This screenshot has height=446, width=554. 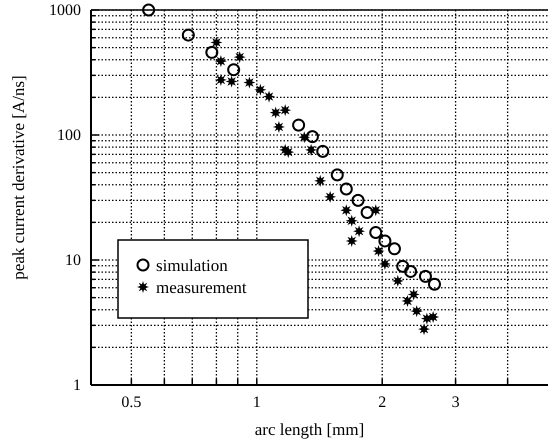 What do you see at coordinates (77, 385) in the screenshot?
I see `y-tick-label: 1` at bounding box center [77, 385].